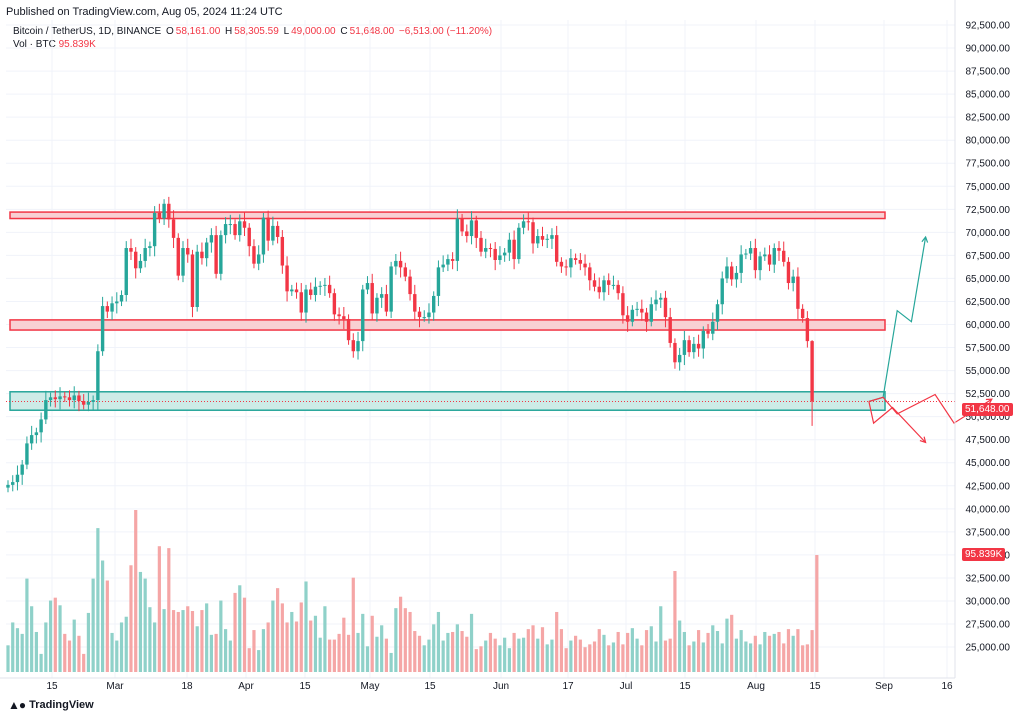 This screenshot has width=1024, height=718. I want to click on legend-volume-row: Vol · BTC 95.839K, so click(253, 44).